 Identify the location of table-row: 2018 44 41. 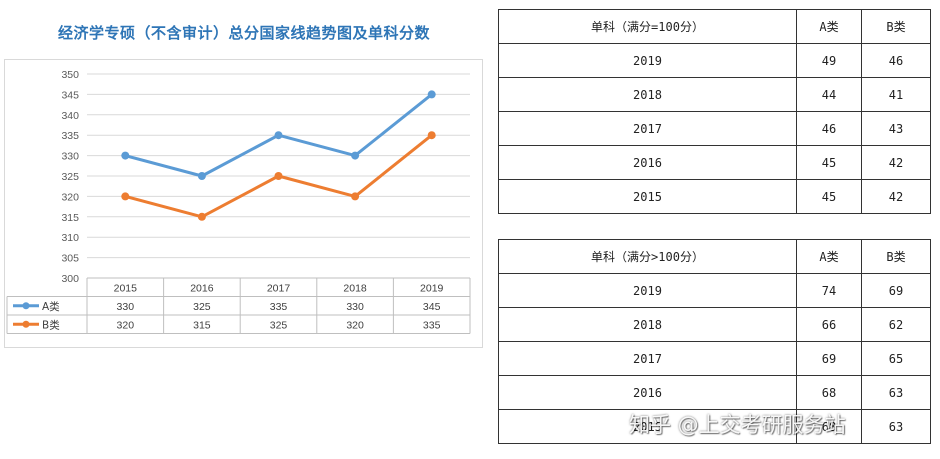
(714, 94).